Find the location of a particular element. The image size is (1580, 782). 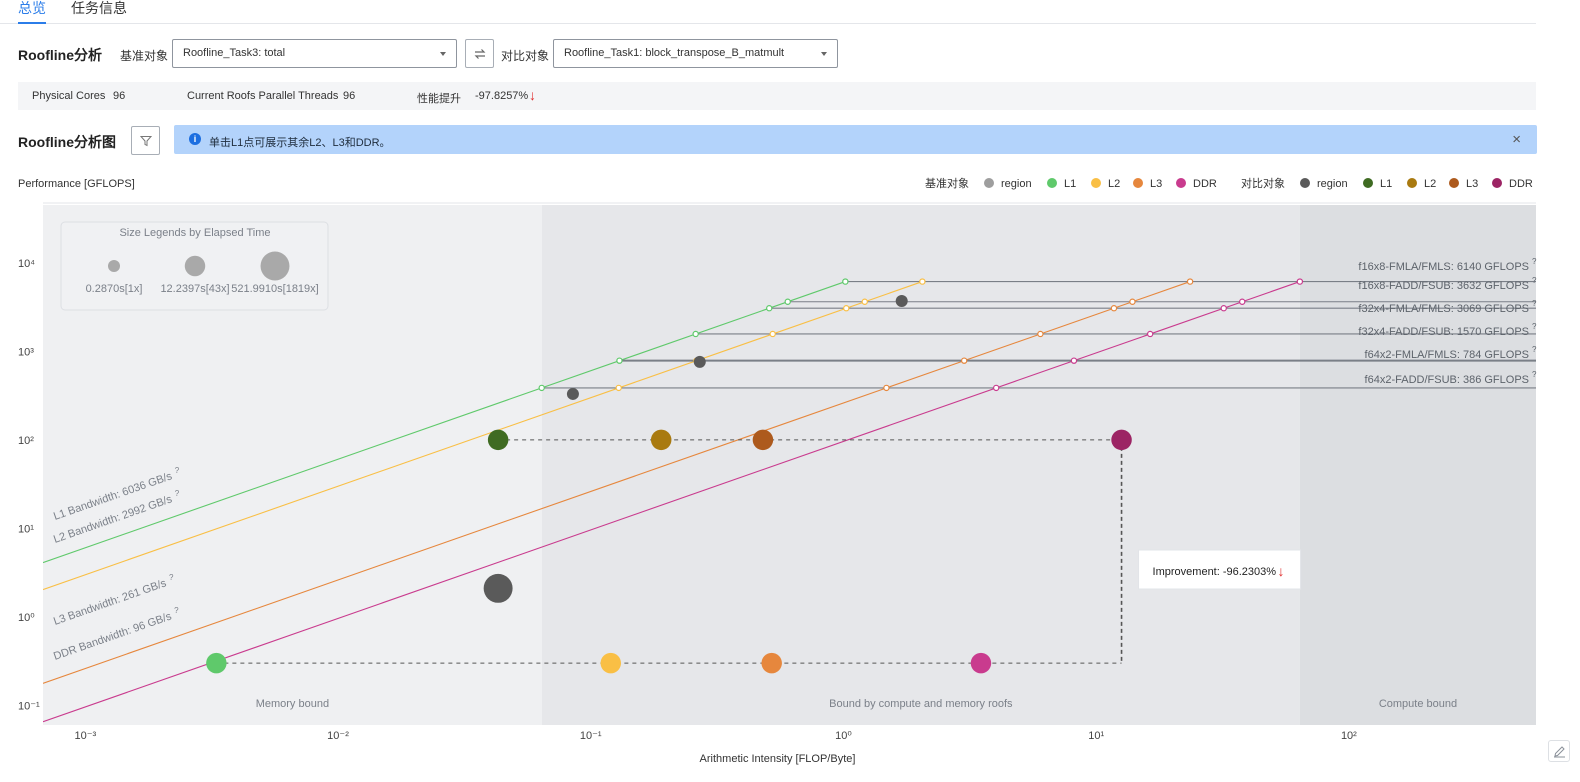

swap-icon is located at coordinates (480, 54).